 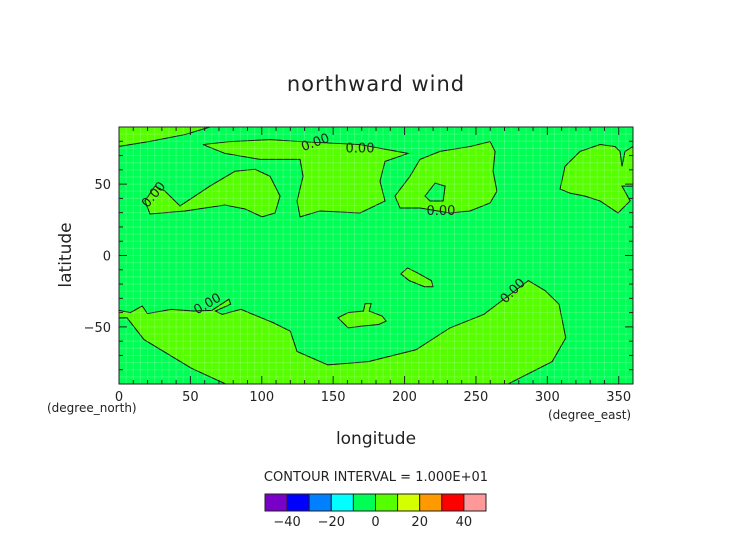 What do you see at coordinates (107, 257) in the screenshot?
I see `y-tick-label: 0` at bounding box center [107, 257].